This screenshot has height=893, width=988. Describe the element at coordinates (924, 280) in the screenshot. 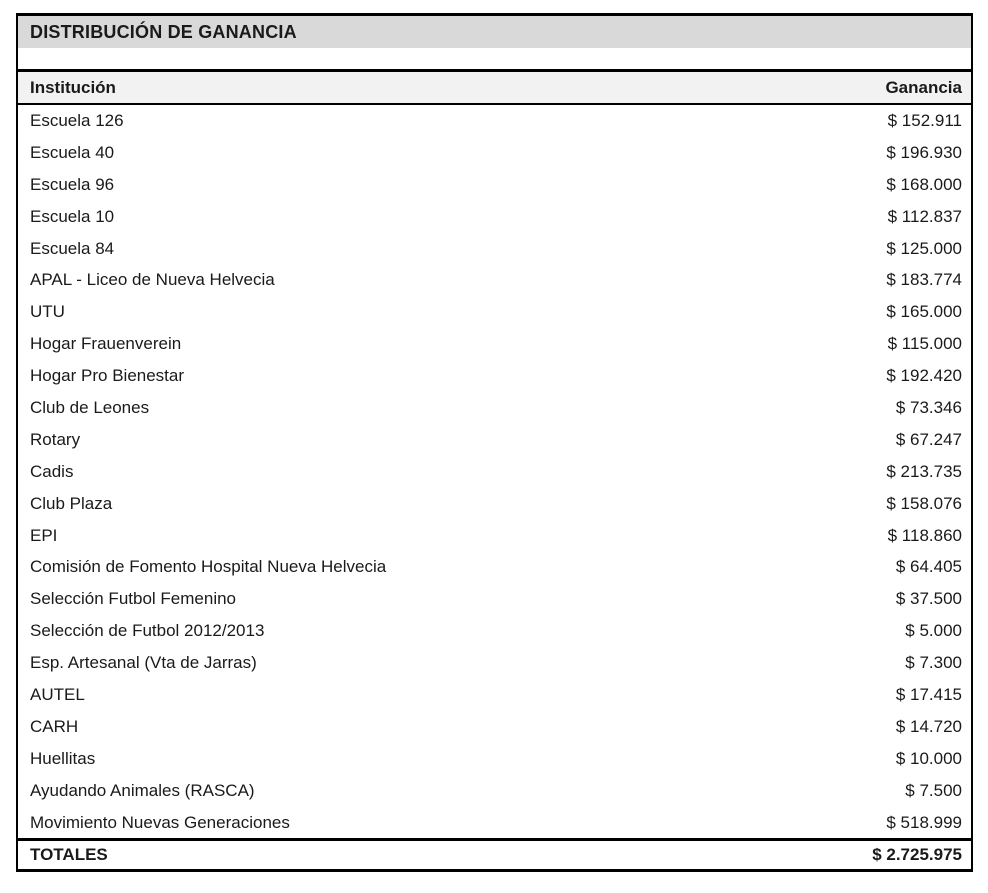

I see `ganancia-cell: $ 183.774` at that location.